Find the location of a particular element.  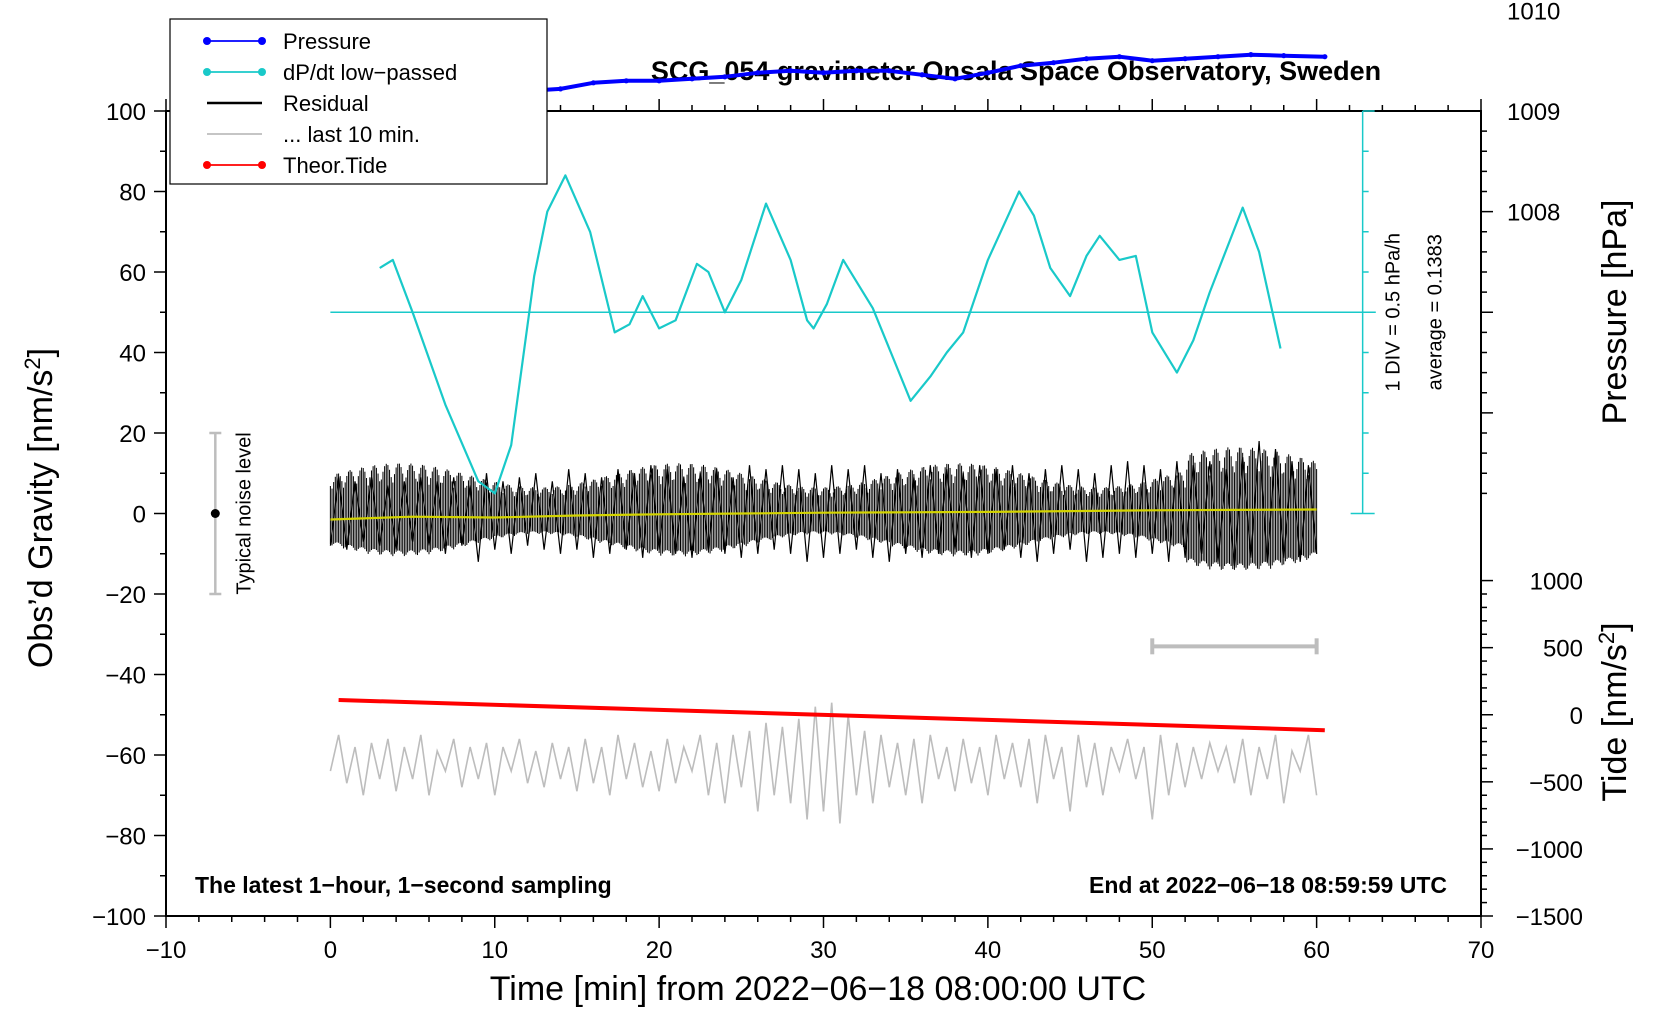

x-tick-label: 50 is located at coordinates (1152, 950).